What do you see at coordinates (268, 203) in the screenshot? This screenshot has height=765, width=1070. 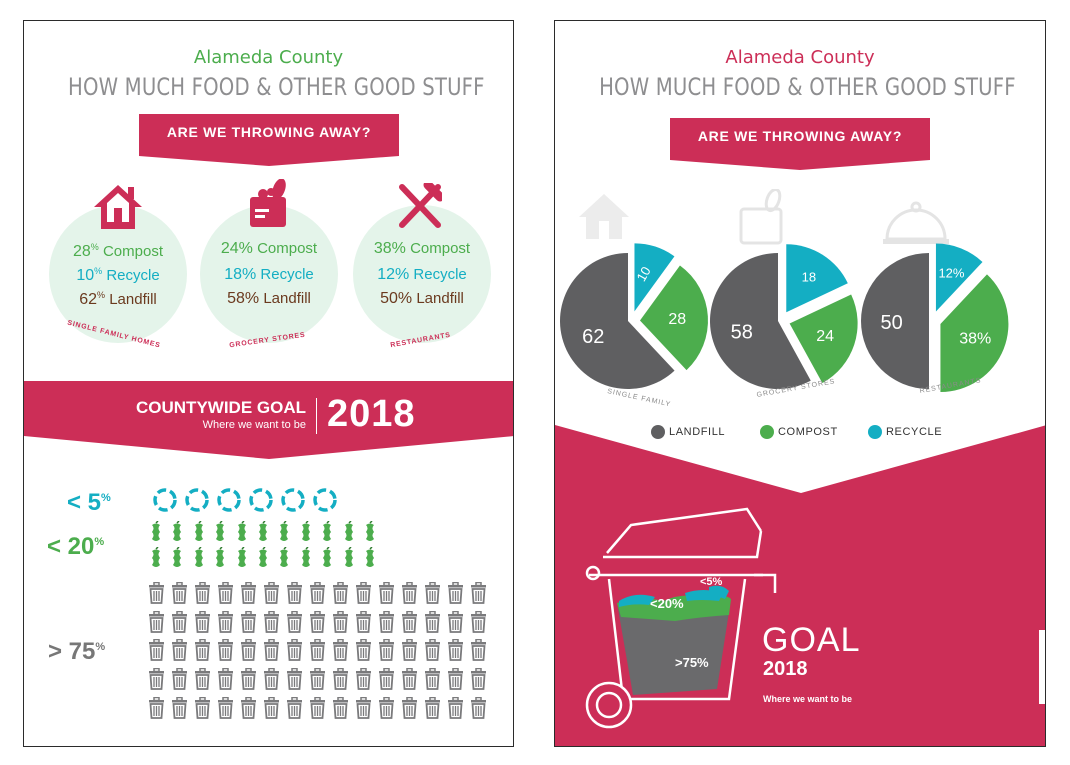 I see `grocery-bag-icon` at bounding box center [268, 203].